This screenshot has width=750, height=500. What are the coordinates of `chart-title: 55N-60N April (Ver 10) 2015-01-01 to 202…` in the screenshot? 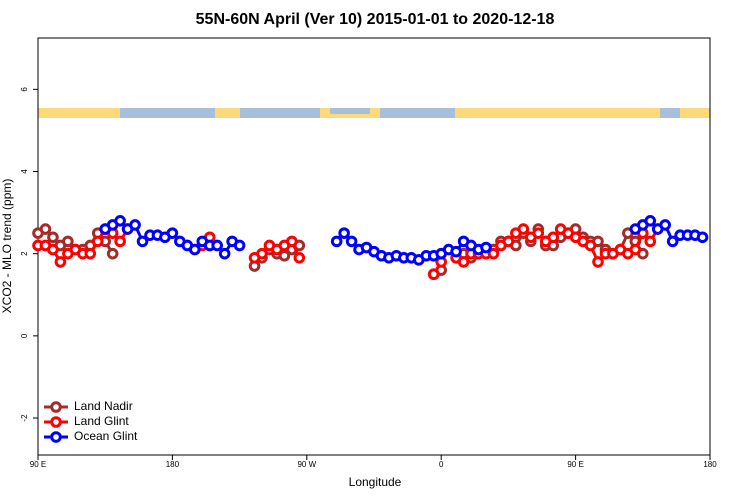 It's located at (375, 19).